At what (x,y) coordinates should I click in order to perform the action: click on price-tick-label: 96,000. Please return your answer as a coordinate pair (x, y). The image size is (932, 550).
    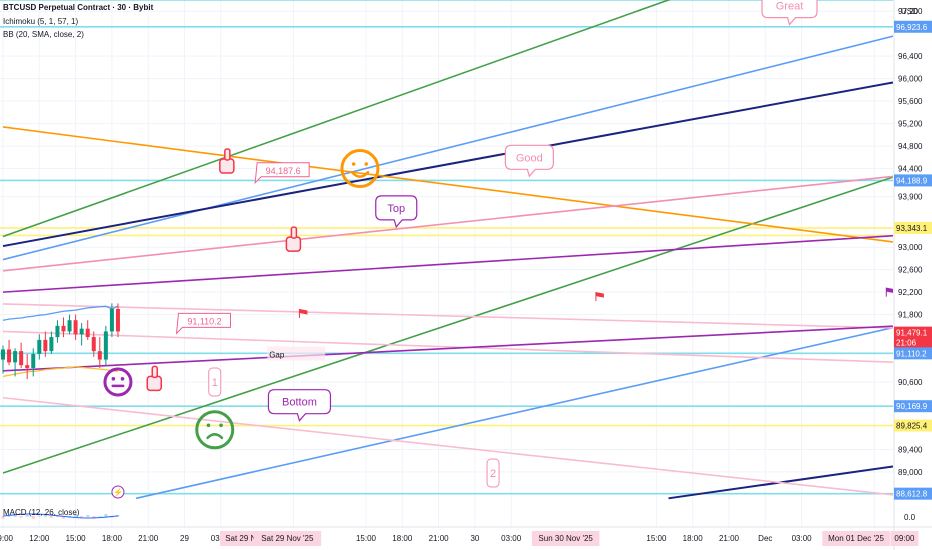
    Looking at the image, I should click on (910, 79).